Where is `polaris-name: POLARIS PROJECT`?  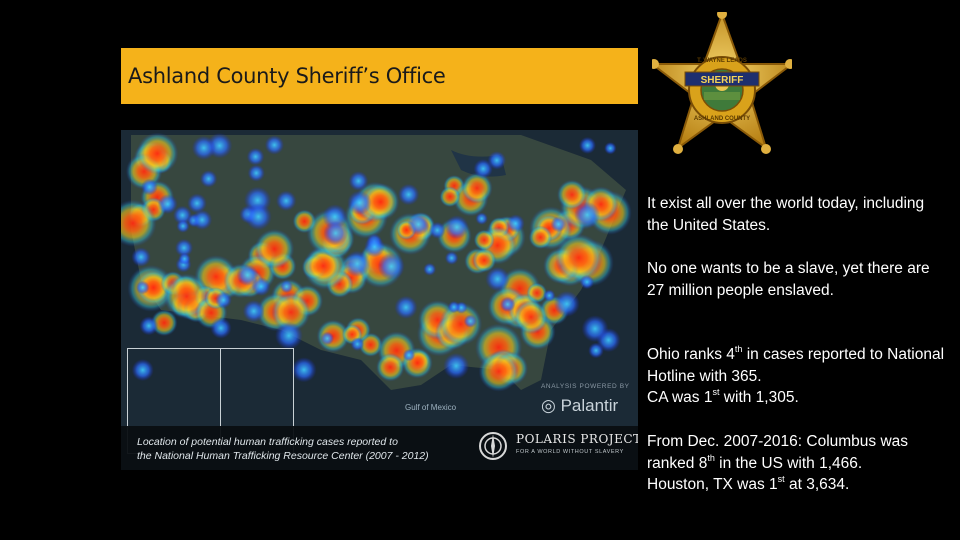 polaris-name: POLARIS PROJECT is located at coordinates (577, 439).